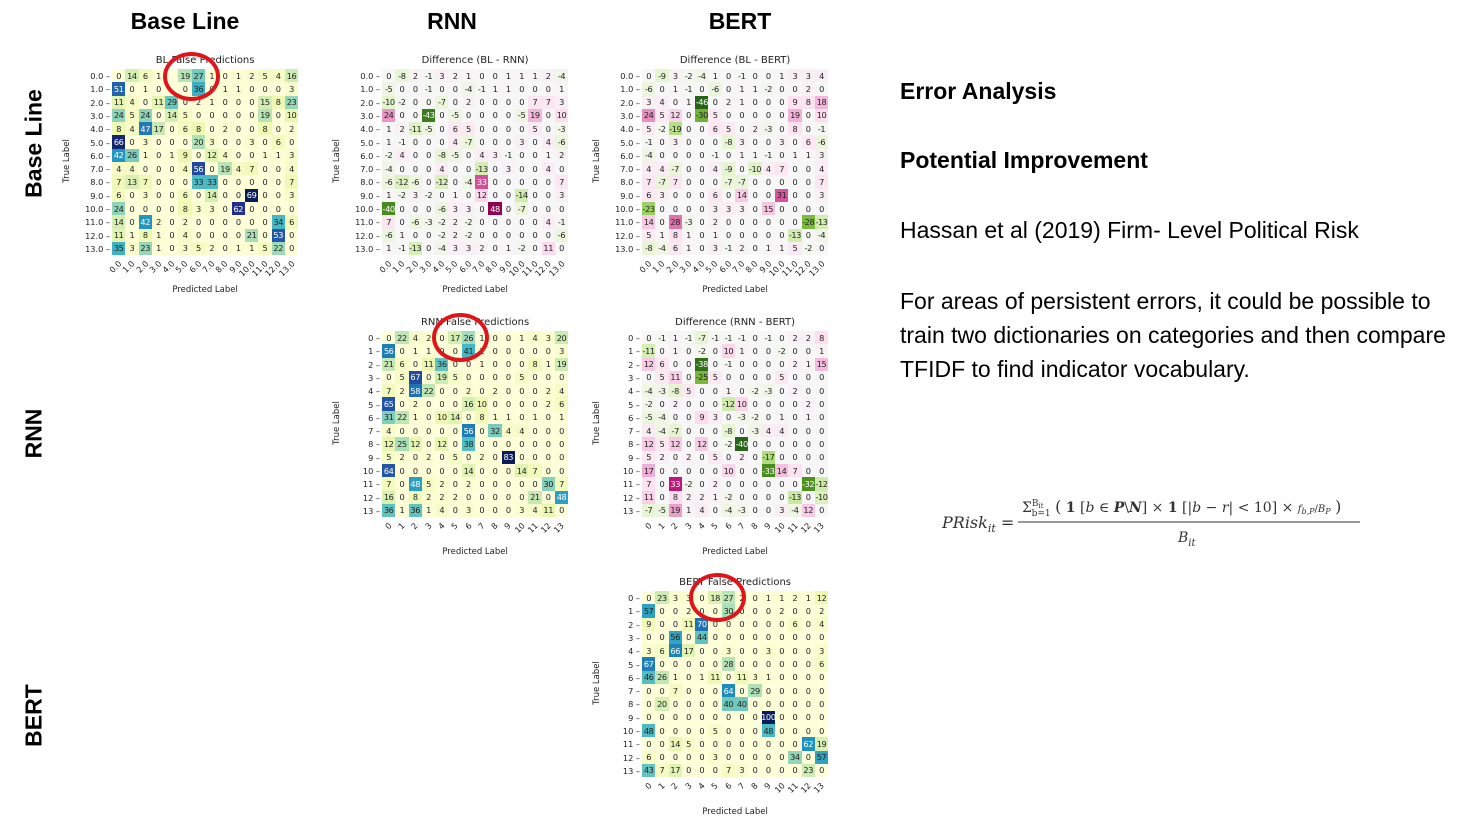 The height and width of the screenshot is (817, 1457). Describe the element at coordinates (808, 484) in the screenshot. I see `heatmap-cell: -32` at that location.